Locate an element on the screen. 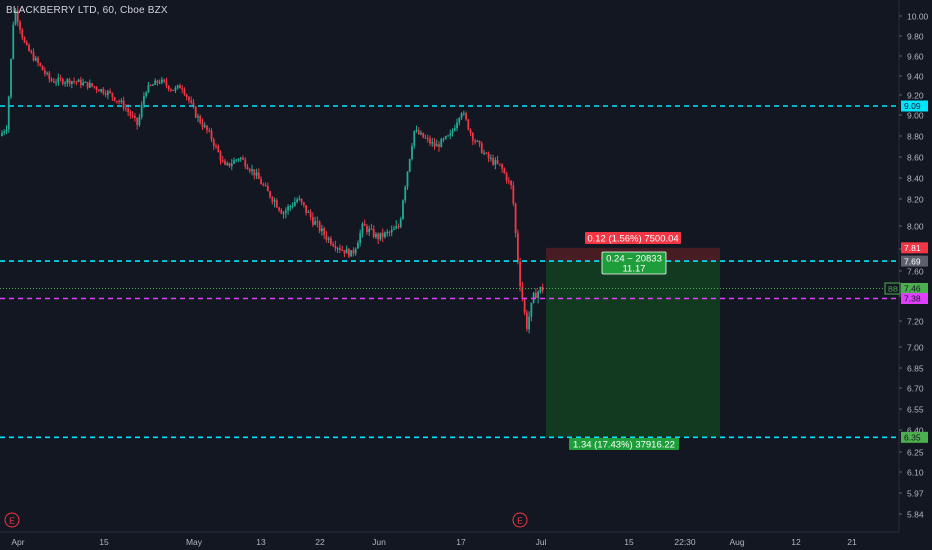  price-tick-label: 8.60 is located at coordinates (915, 158).